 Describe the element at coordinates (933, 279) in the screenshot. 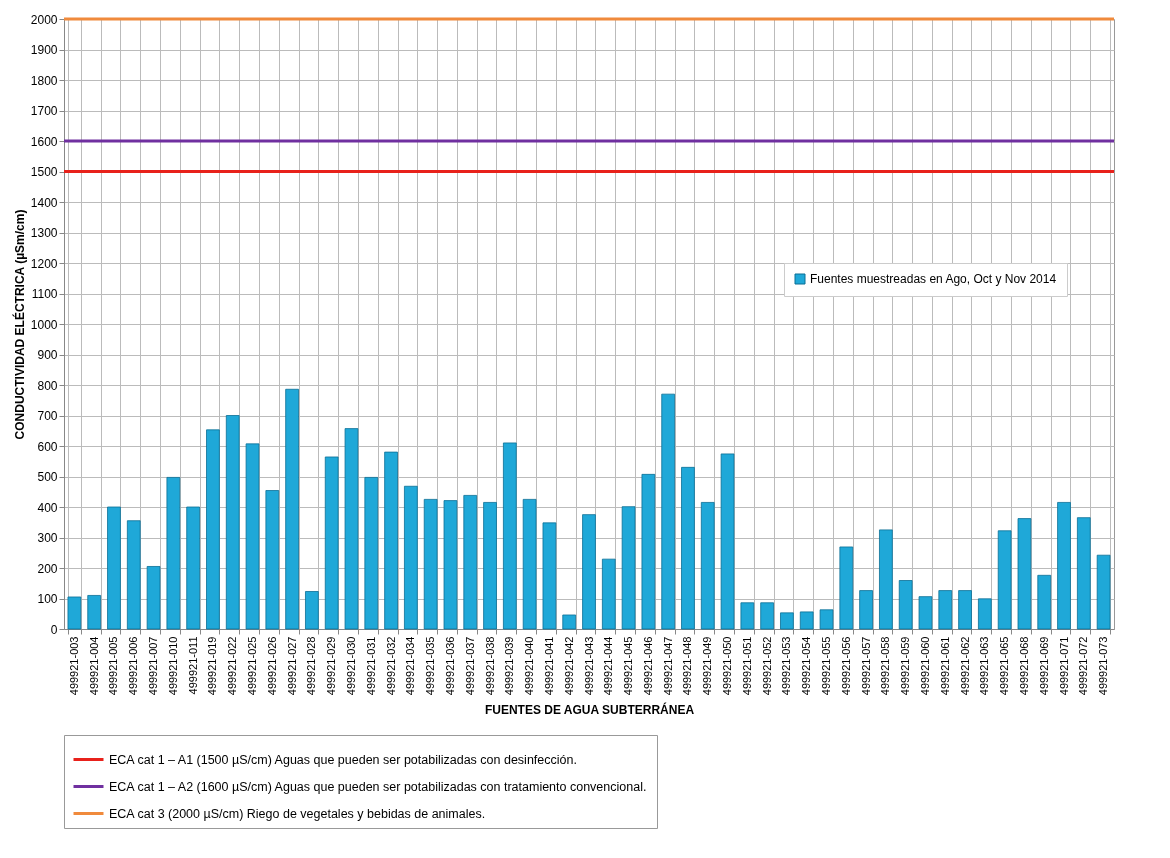

I see `legend-label: Fuentes muestreadas en Ago, Oct y Nov 2014` at that location.